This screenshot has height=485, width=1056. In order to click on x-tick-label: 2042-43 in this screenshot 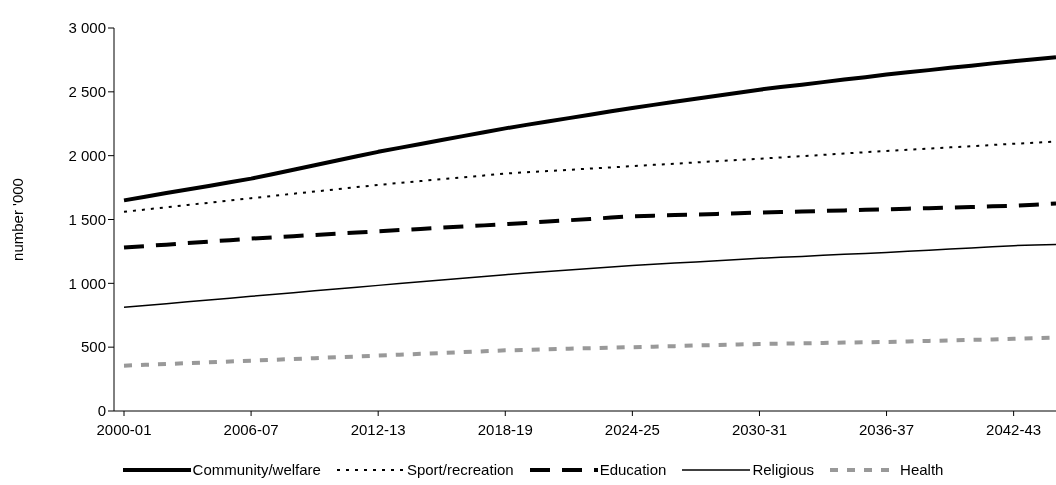, I will do `click(1014, 429)`.